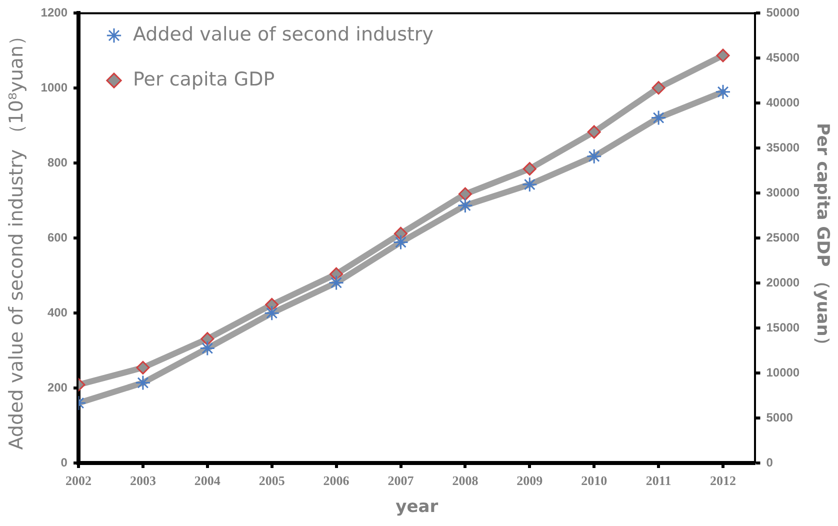 The width and height of the screenshot is (838, 526). What do you see at coordinates (783, 372) in the screenshot?
I see `y2-tick-label: 10000` at bounding box center [783, 372].